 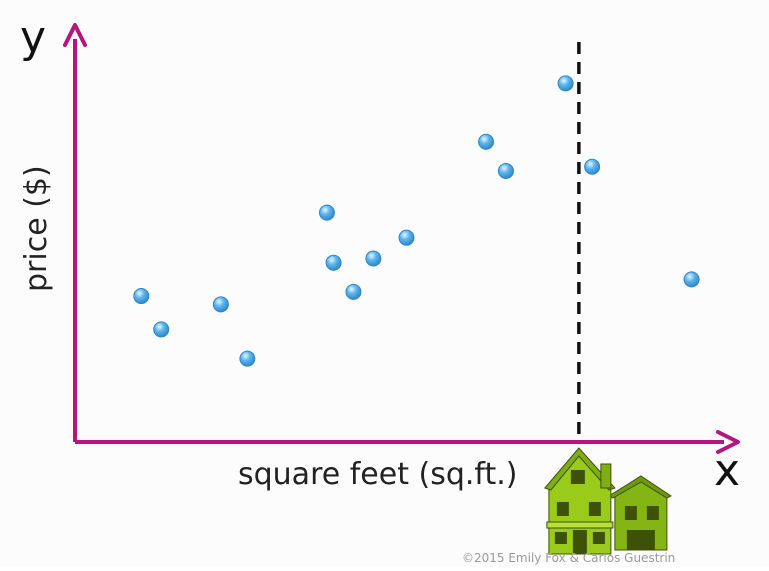 I want to click on y-axis-arrow, so click(x=75, y=35).